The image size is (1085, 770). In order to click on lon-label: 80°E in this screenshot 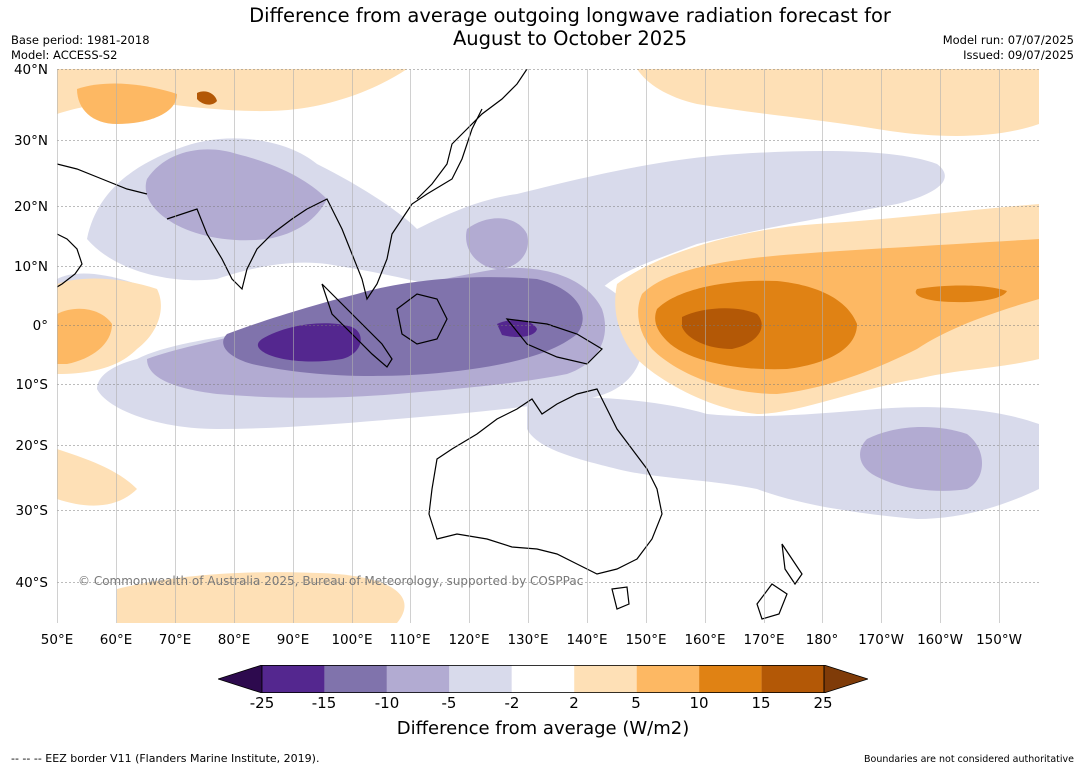, I will do `click(234, 640)`.